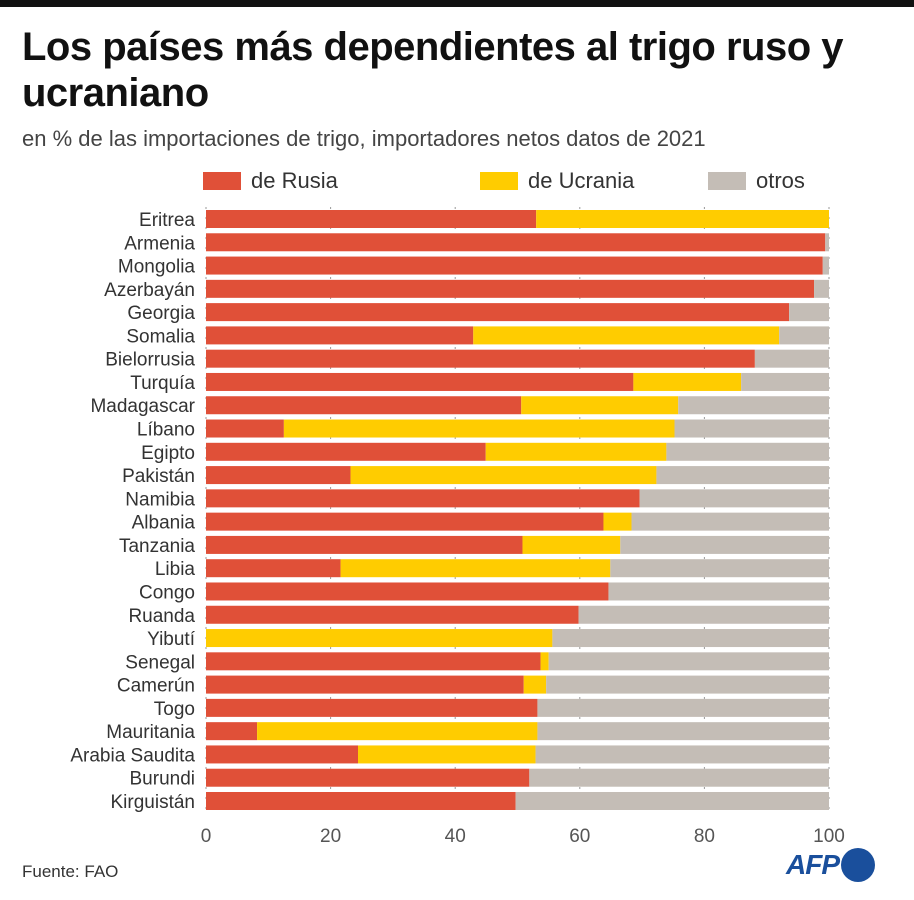  I want to click on category-label: Egipto, so click(168, 453).